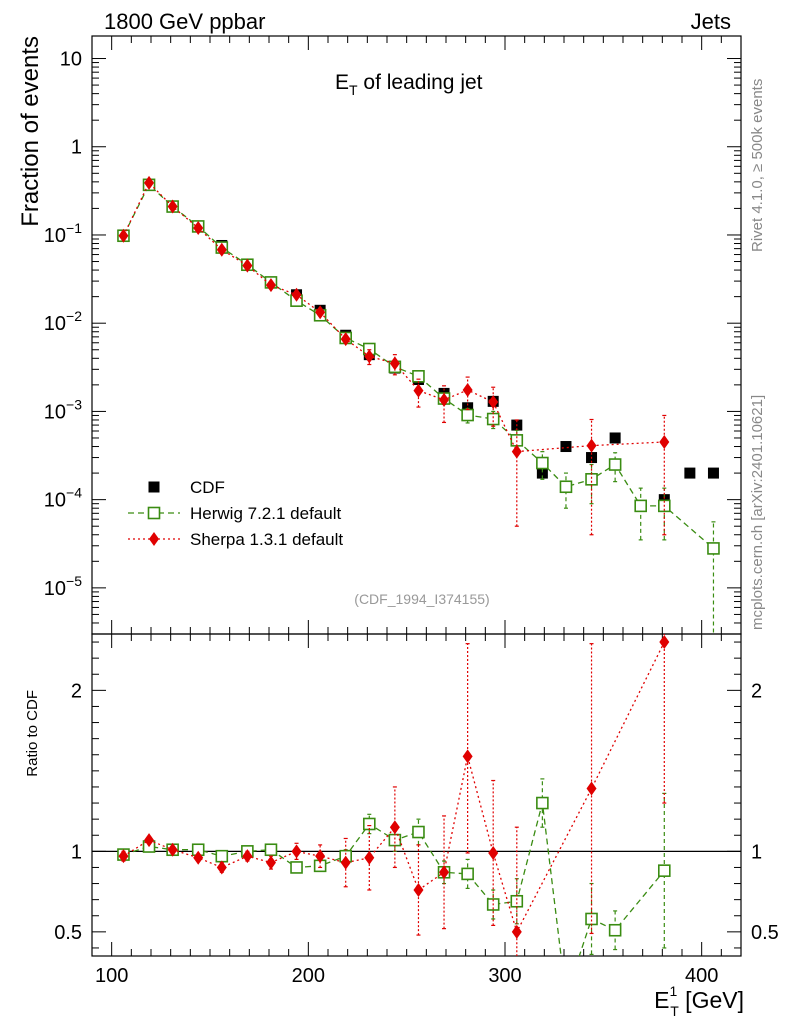  I want to click on main-ytick-label: 10⁻⁵, so click(63, 586).